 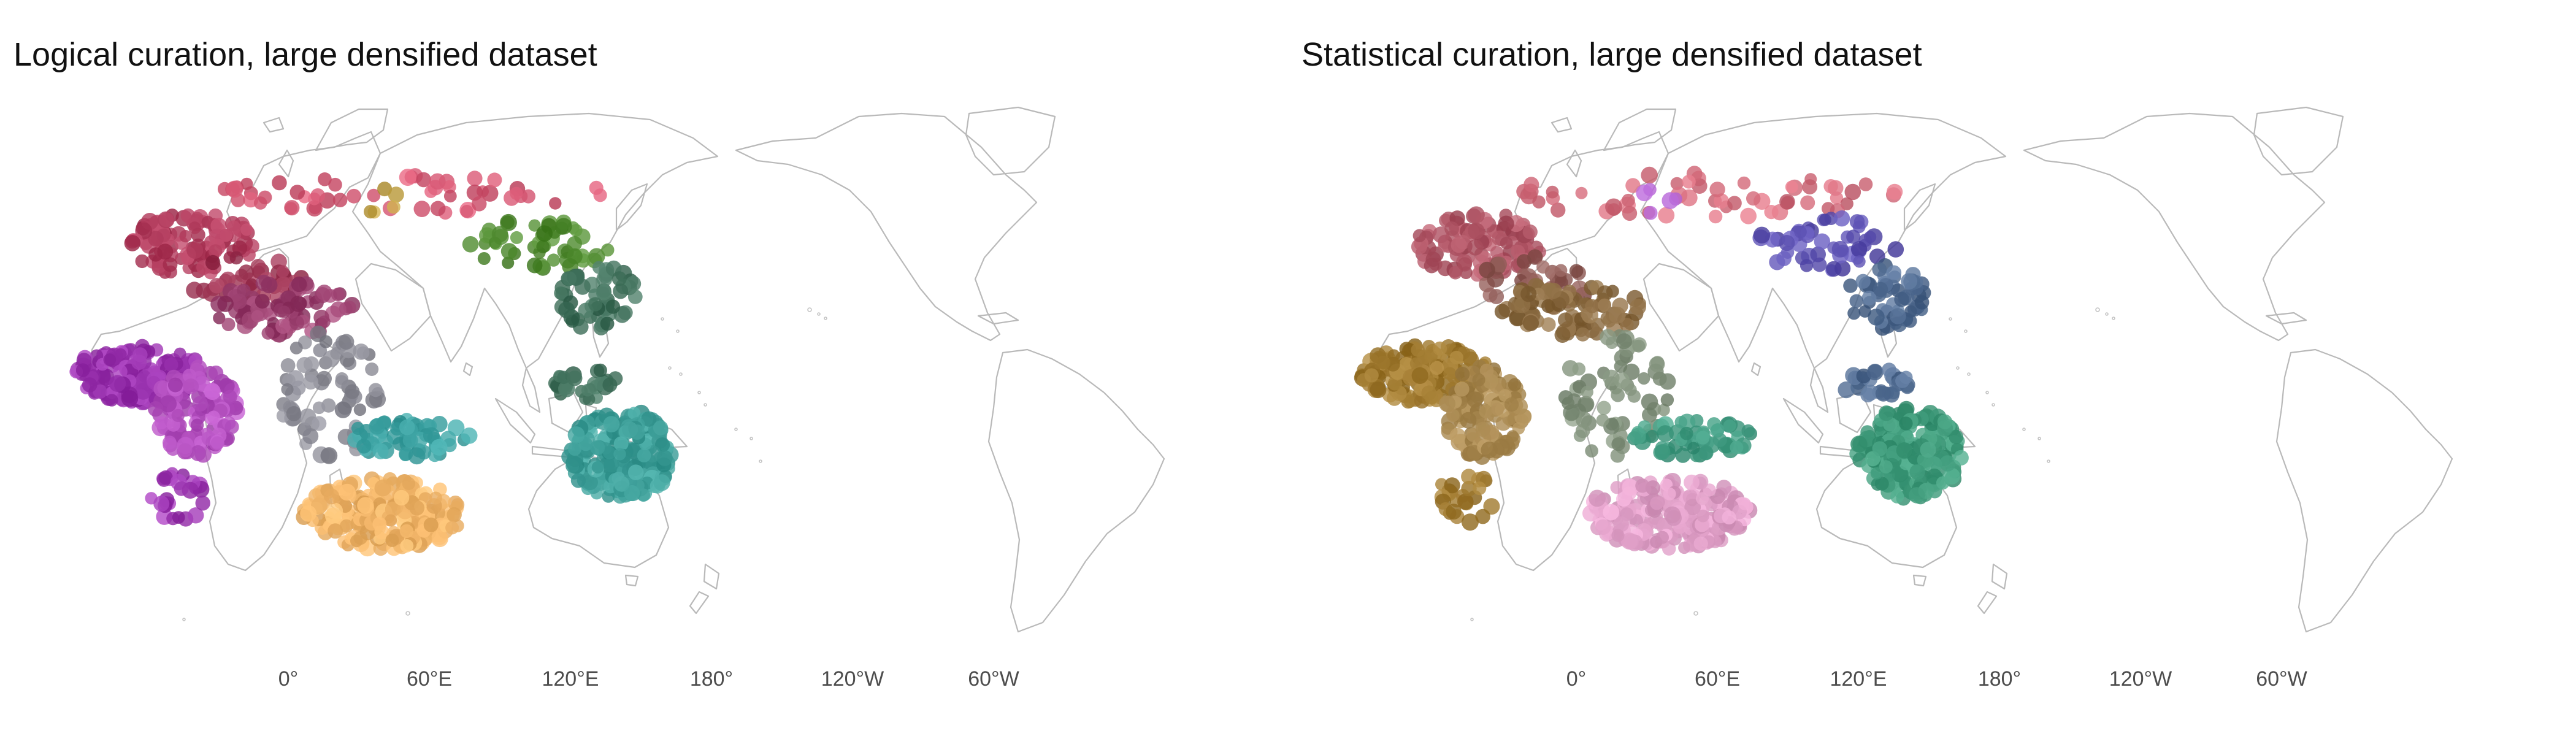 What do you see at coordinates (993, 679) in the screenshot?
I see `tick-60w: 60°W` at bounding box center [993, 679].